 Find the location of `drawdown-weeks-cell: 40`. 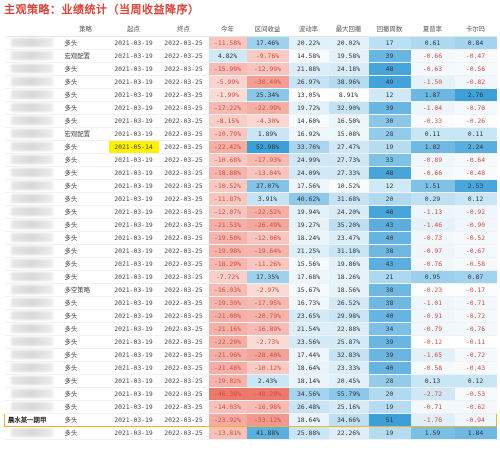

drawdown-weeks-cell: 40 is located at coordinates (389, 368).